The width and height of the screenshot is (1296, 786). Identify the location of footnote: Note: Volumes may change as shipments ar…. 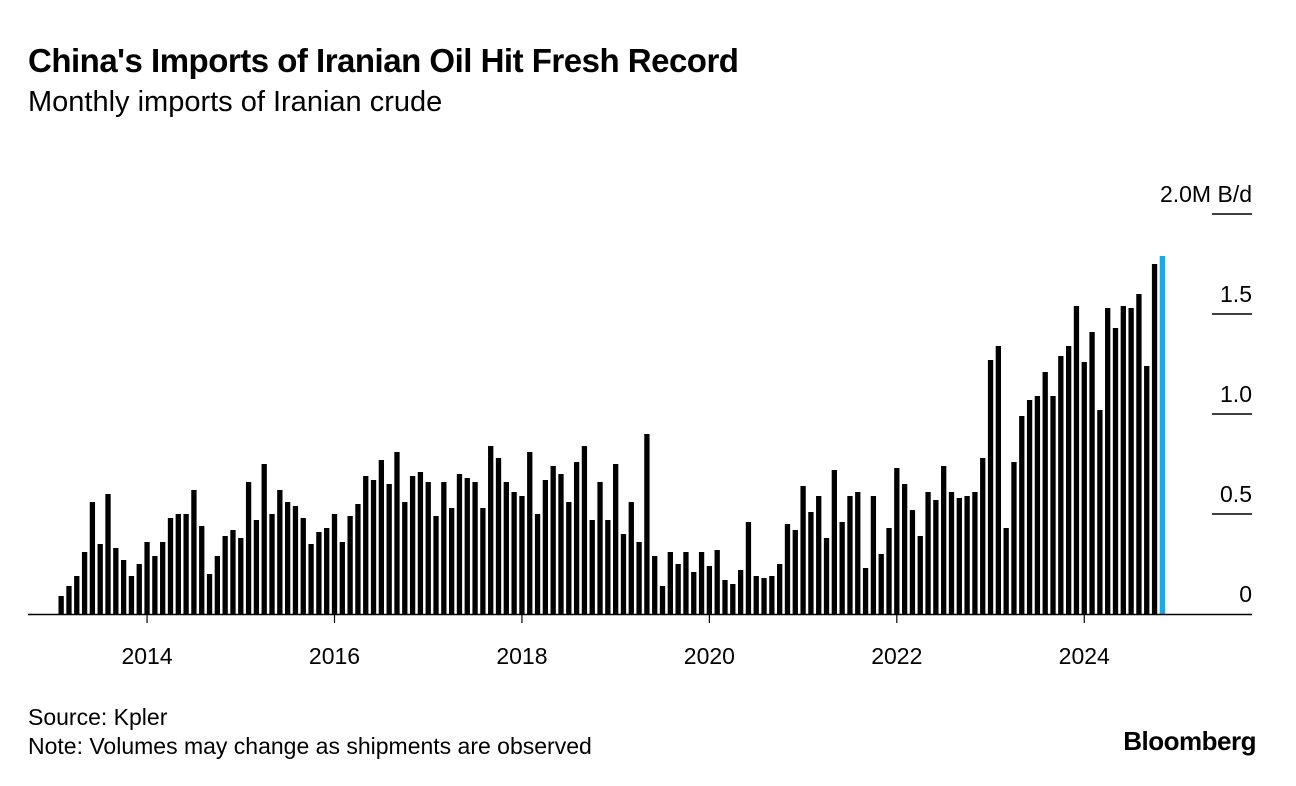
(310, 746).